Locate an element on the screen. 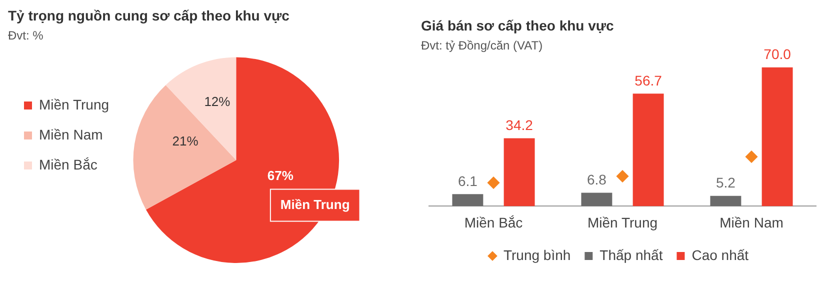 This screenshot has height=281, width=834. legend-label: Trung bình is located at coordinates (537, 254).